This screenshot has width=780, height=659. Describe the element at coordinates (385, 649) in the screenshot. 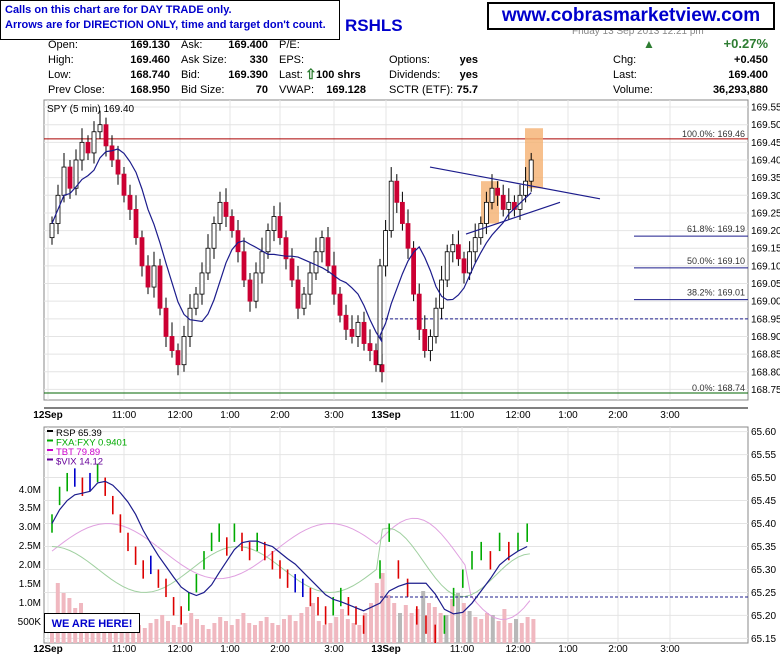

I see `lower-x-tick: 13Sep` at that location.